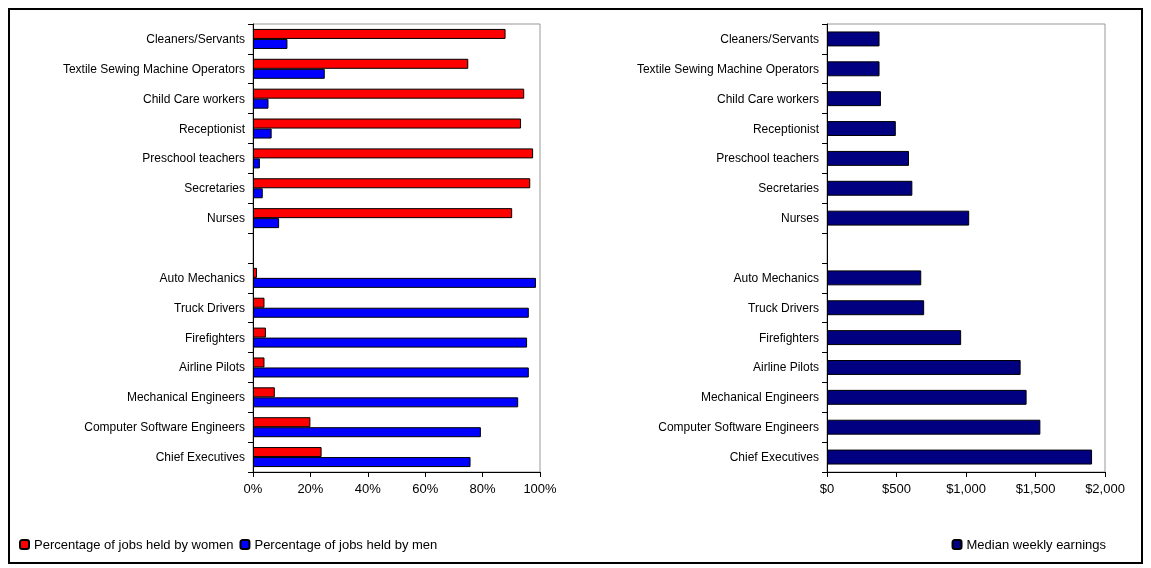 The height and width of the screenshot is (568, 1151). I want to click on x-tick-label: 80%, so click(483, 488).